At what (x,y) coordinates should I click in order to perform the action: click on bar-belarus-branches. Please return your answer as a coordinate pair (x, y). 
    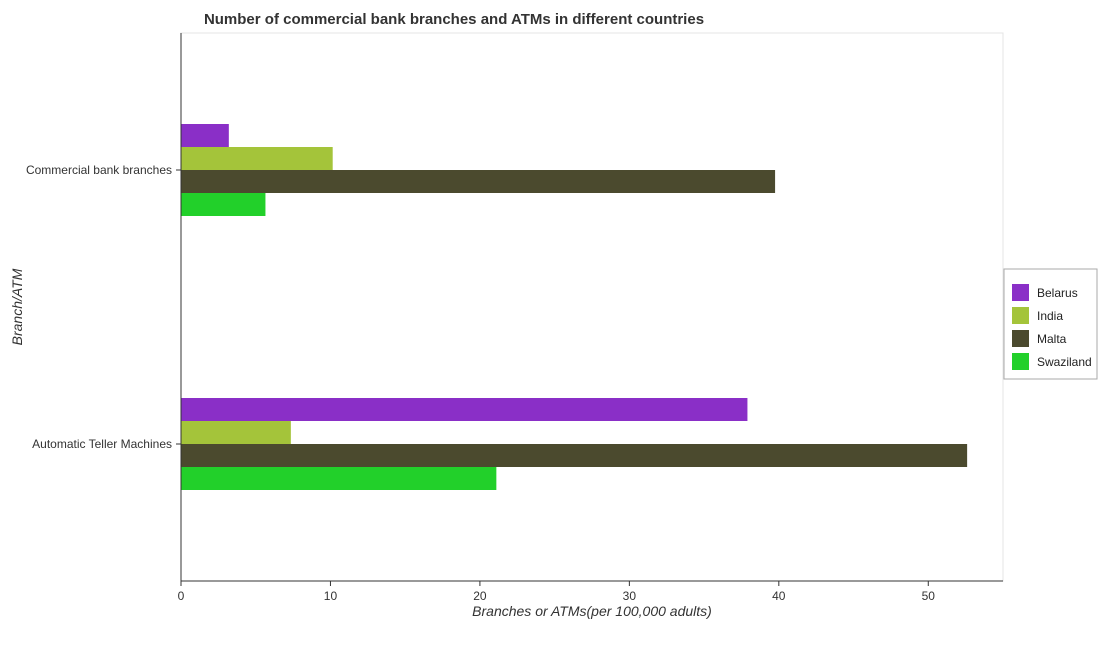
    Looking at the image, I should click on (205, 135).